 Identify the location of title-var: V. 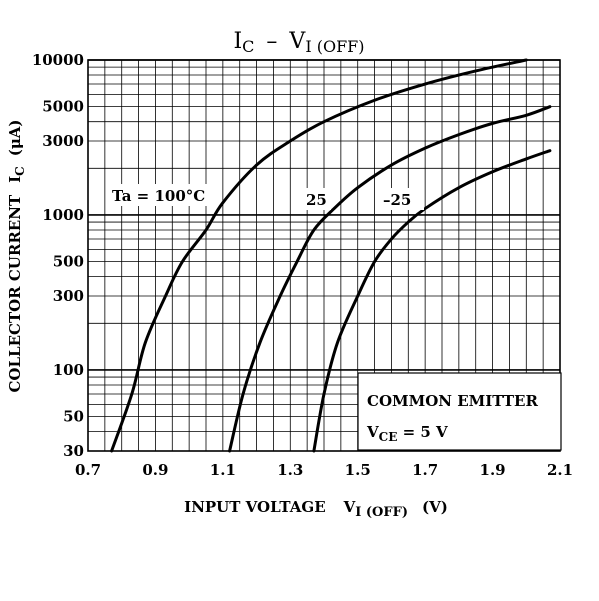
(297, 41).